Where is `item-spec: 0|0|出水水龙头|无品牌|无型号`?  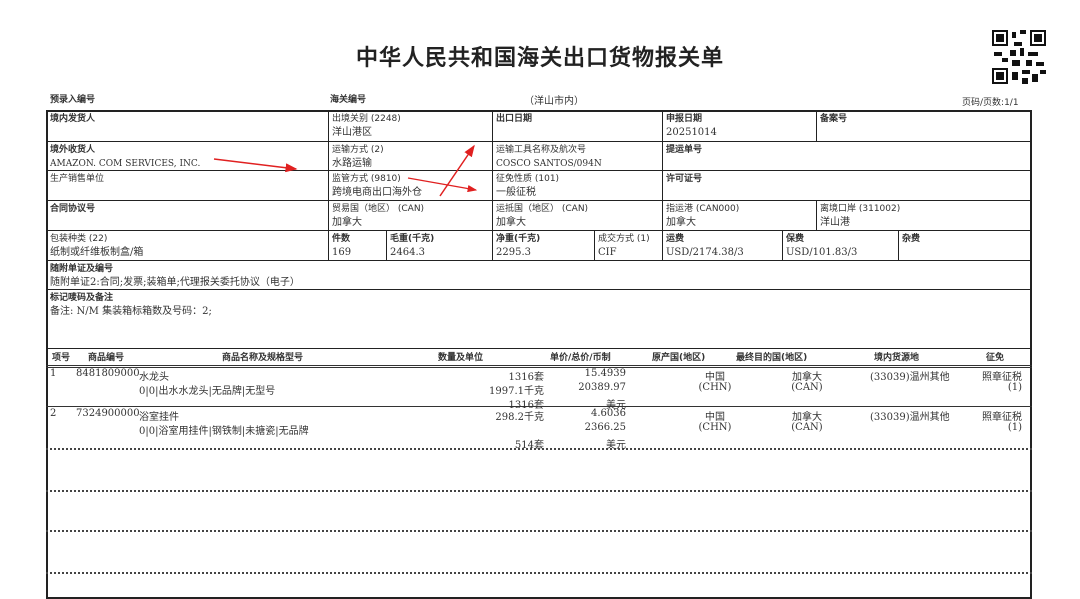 item-spec: 0|0|出水水龙头|无品牌|无型号 is located at coordinates (207, 391).